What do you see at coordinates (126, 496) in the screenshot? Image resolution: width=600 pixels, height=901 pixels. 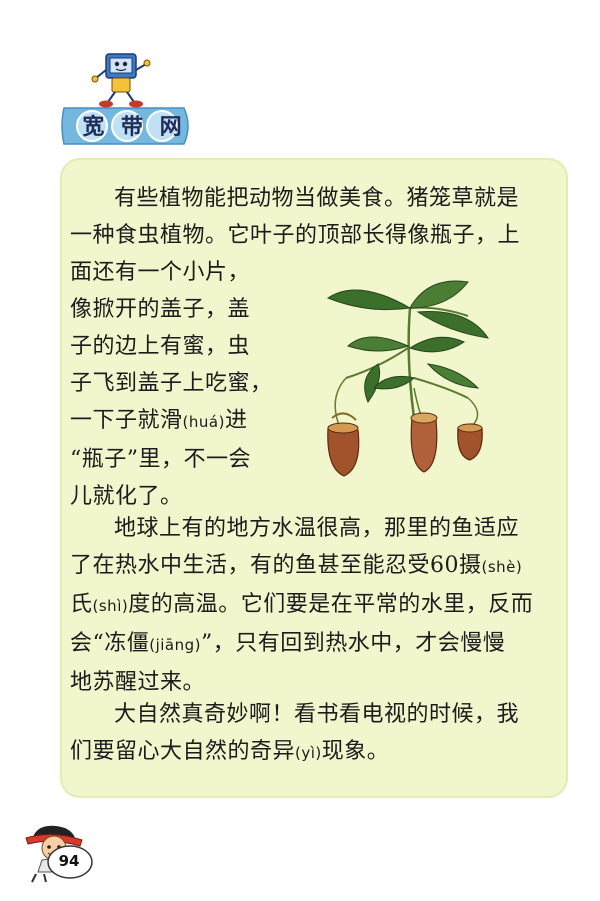 I see `text-line: 儿就化了。` at bounding box center [126, 496].